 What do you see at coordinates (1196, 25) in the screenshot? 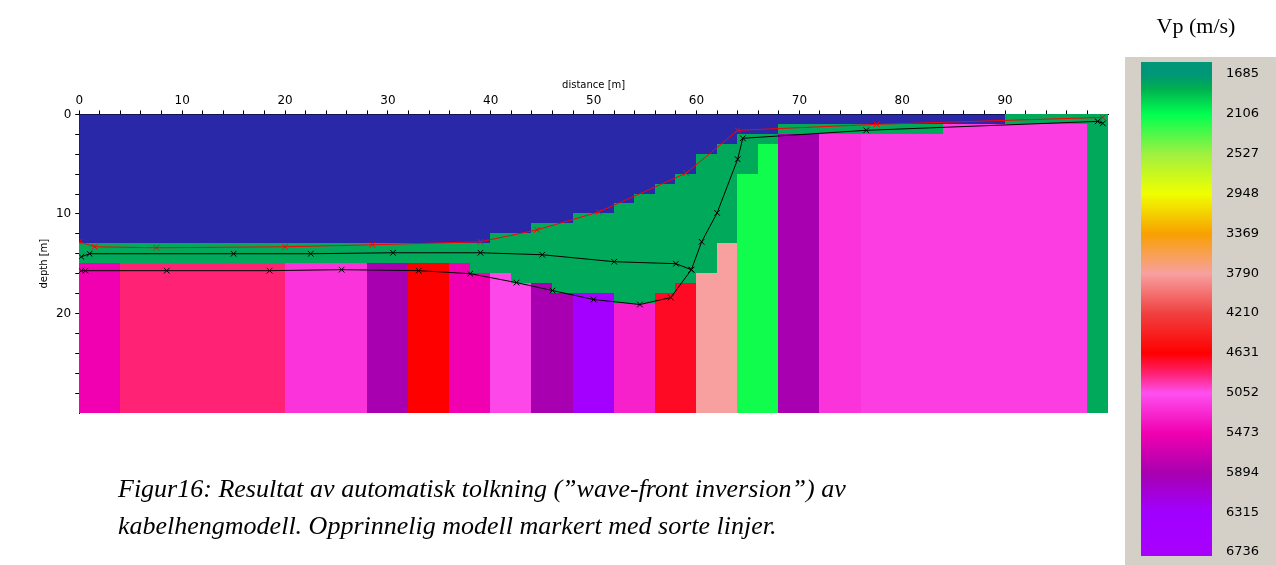
I see `color-bar-title: Vp (m/s)` at bounding box center [1196, 25].